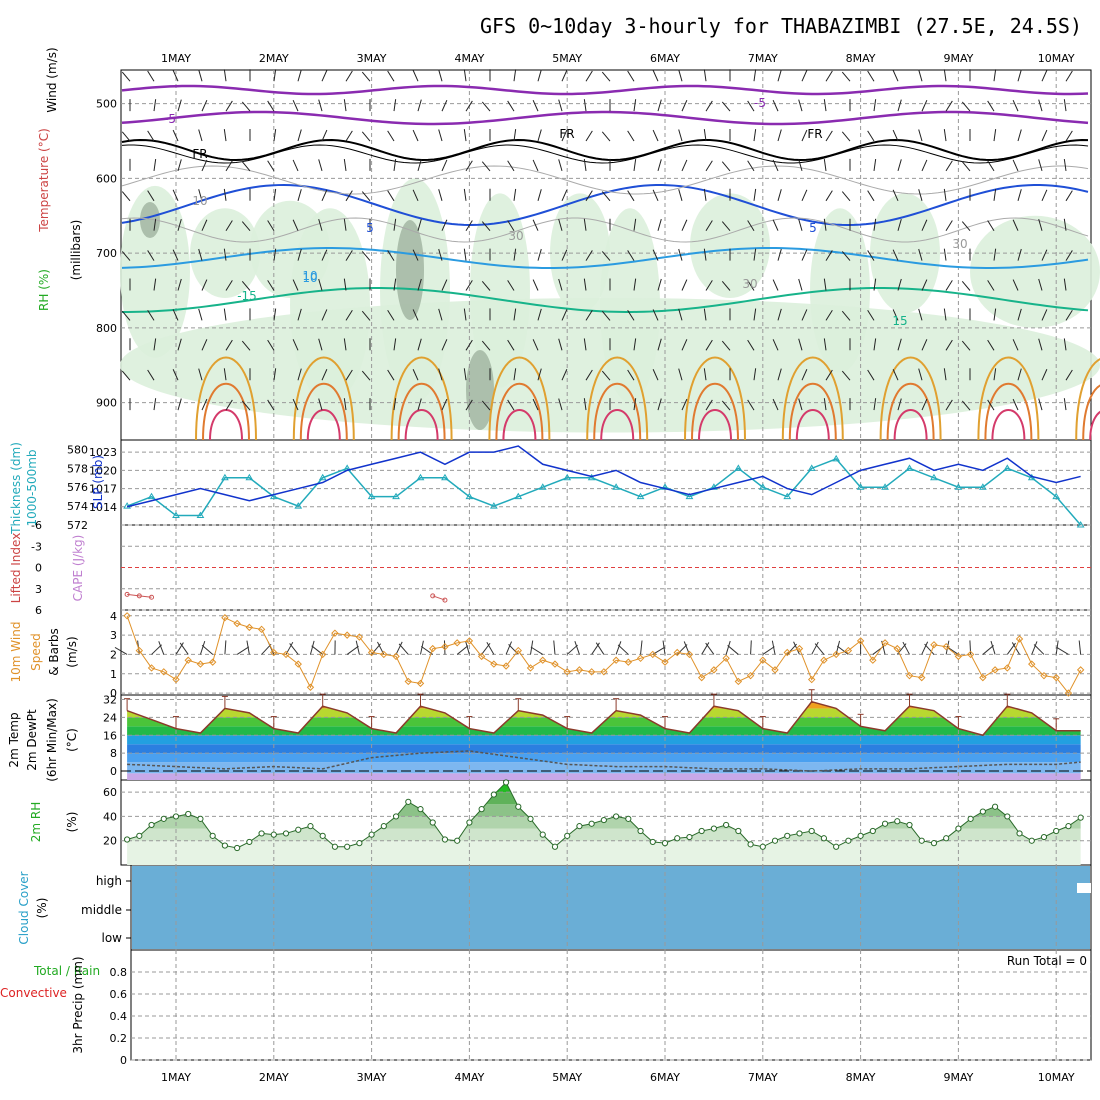  Describe the element at coordinates (605, 118) in the screenshot. I see `temp-contour-minus5` at that location.